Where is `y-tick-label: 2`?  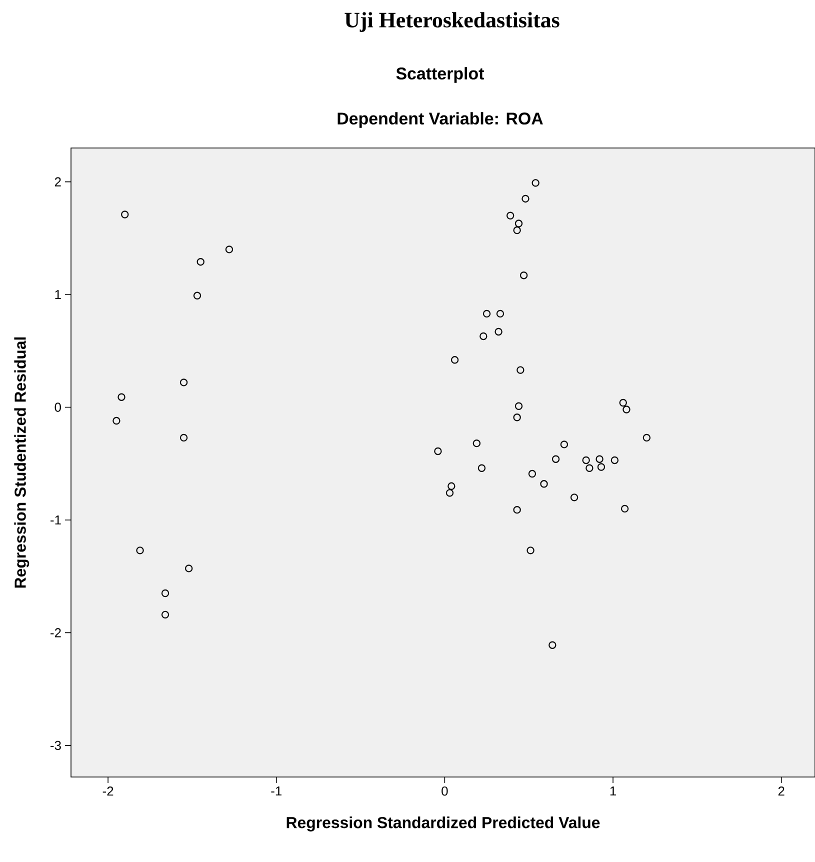
y-tick-label: 2 is located at coordinates (57, 181).